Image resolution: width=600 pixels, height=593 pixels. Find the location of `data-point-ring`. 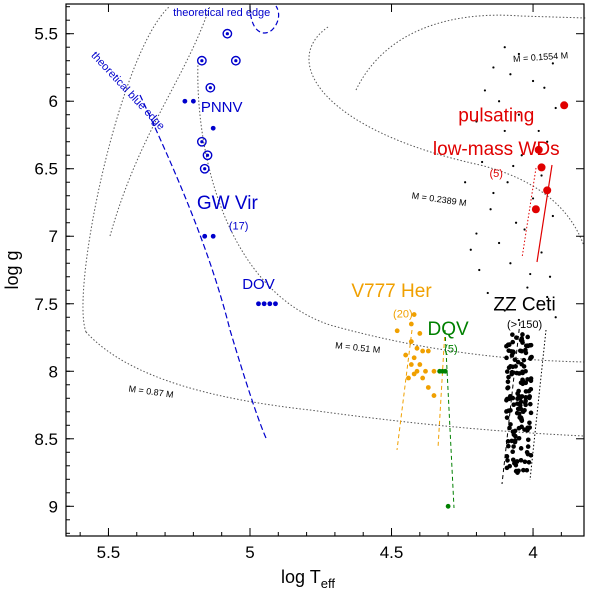

data-point-ring is located at coordinates (207, 155).